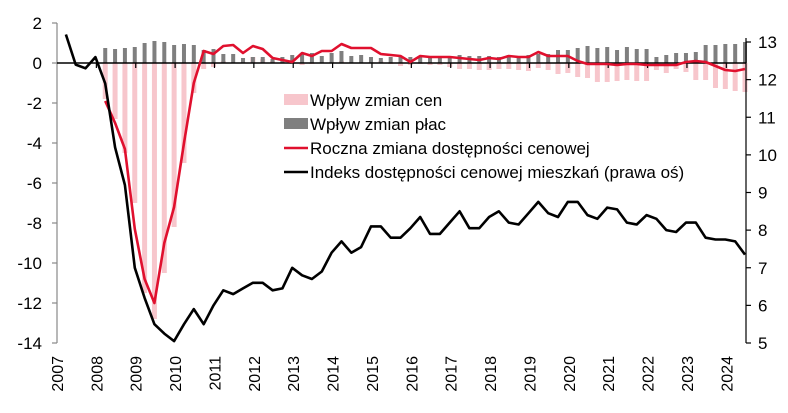  I want to click on x-tick-label: 2018, so click(491, 374).